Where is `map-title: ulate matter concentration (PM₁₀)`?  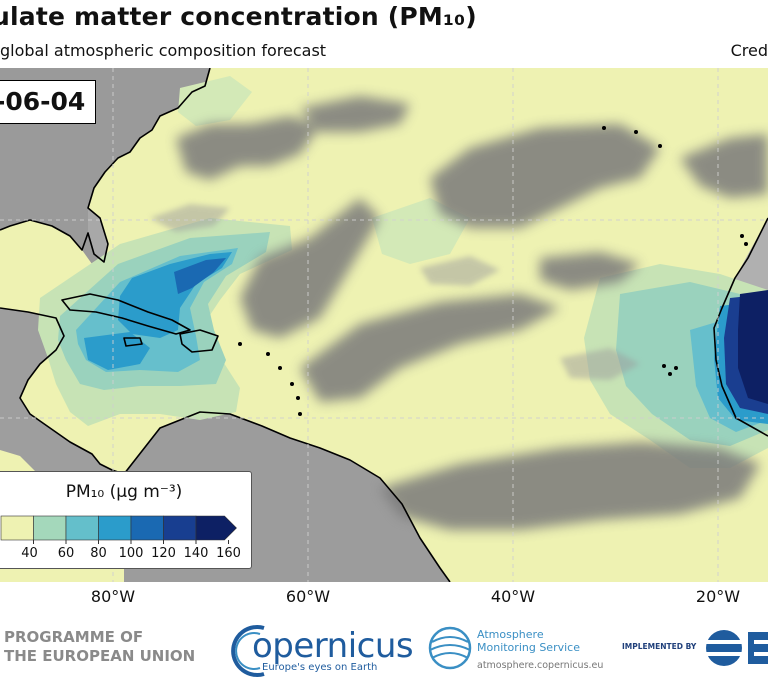 map-title: ulate matter concentration (PM₁₀) is located at coordinates (238, 16).